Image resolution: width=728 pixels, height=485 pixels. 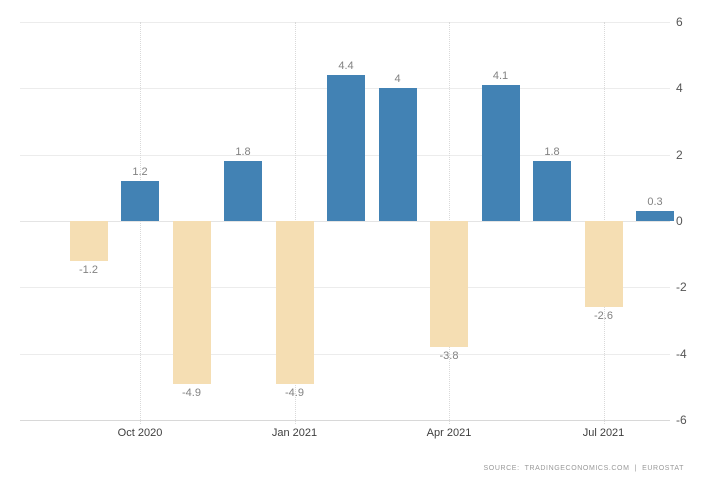 I want to click on bar-value-label: 0.3, so click(x=655, y=202).